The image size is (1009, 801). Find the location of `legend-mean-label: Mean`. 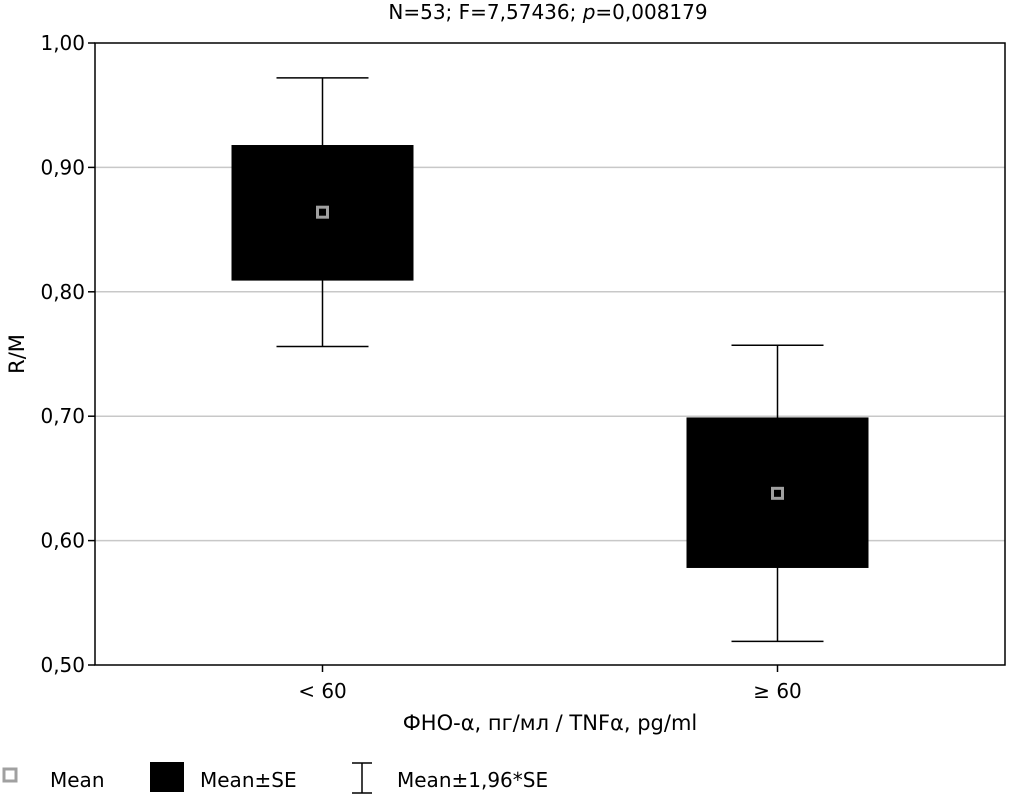

legend-mean-label: Mean is located at coordinates (77, 780).